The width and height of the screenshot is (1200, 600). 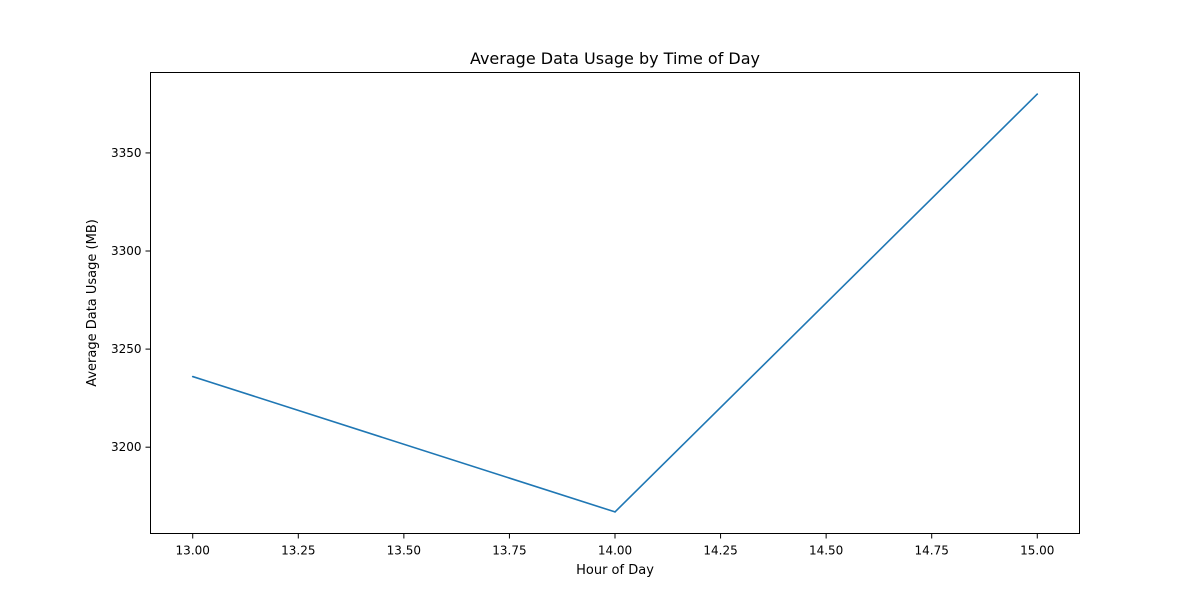 What do you see at coordinates (404, 551) in the screenshot?
I see `x-tick-label: 13.50` at bounding box center [404, 551].